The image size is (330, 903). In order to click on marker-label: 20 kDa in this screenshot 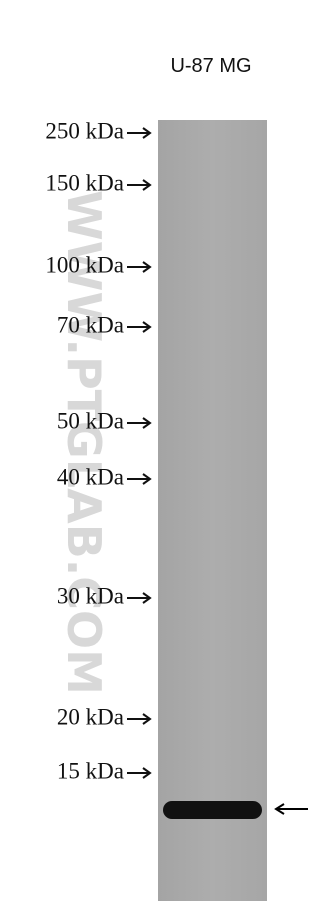, I will do `click(90, 716)`.